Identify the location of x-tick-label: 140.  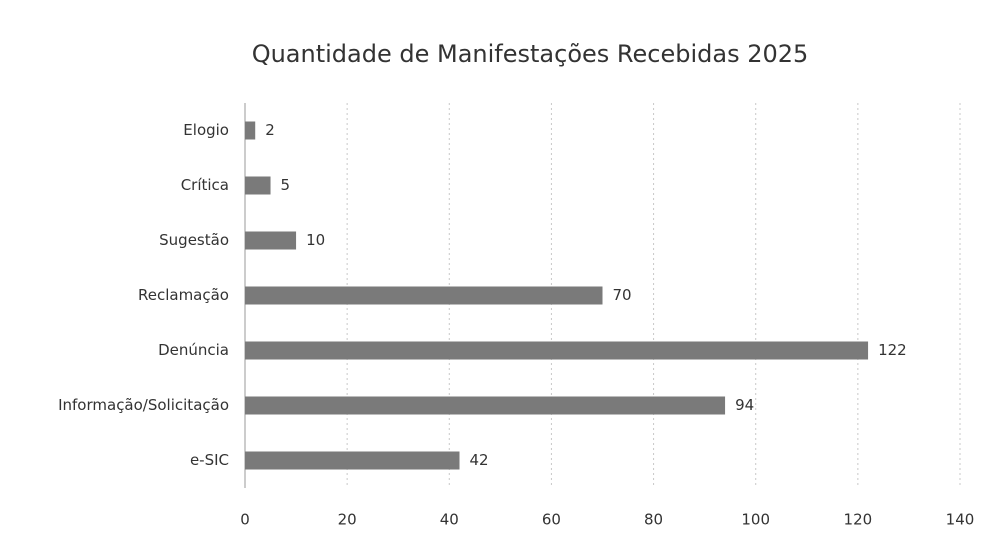
(960, 520).